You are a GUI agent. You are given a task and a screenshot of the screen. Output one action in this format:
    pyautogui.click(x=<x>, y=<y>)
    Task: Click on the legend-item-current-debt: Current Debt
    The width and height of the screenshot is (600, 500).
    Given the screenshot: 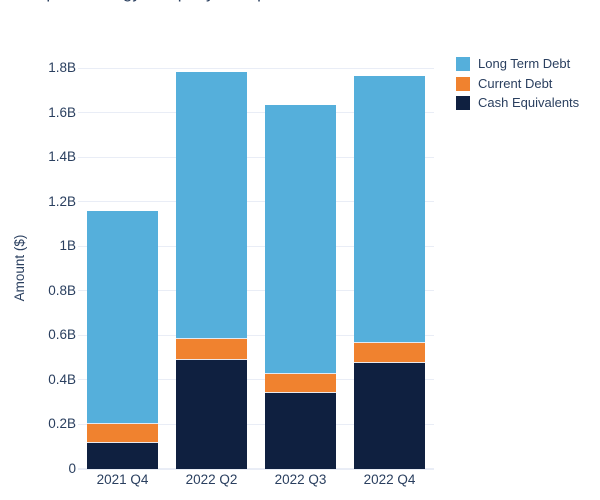 What is the action you would take?
    pyautogui.click(x=517, y=83)
    